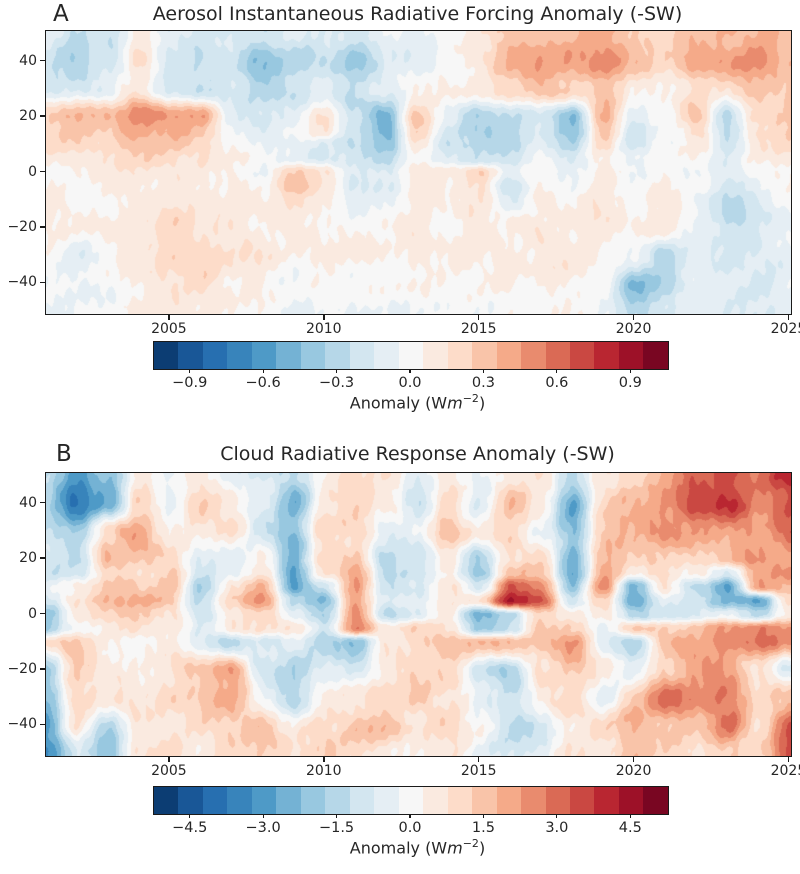 Image resolution: width=800 pixels, height=874 pixels. What do you see at coordinates (190, 828) in the screenshot?
I see `colorbar-tick-label: −4.5` at bounding box center [190, 828].